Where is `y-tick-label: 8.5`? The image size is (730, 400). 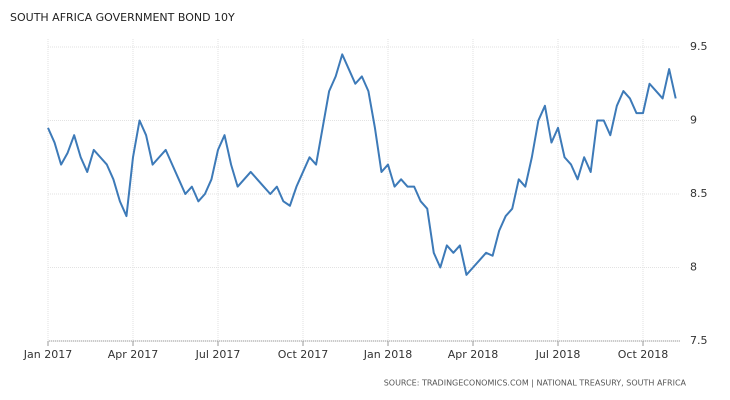 y-tick-label: 8.5 is located at coordinates (699, 193).